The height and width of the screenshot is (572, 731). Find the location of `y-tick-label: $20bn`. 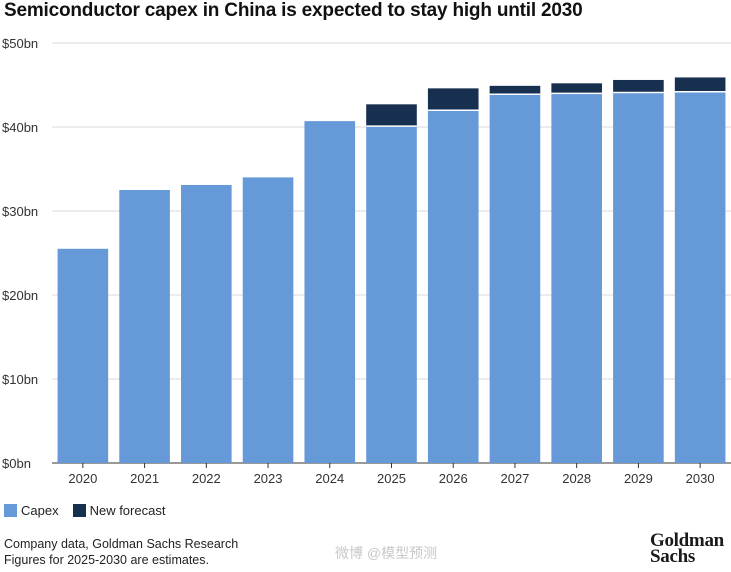

y-tick-label: $20bn is located at coordinates (20, 295).